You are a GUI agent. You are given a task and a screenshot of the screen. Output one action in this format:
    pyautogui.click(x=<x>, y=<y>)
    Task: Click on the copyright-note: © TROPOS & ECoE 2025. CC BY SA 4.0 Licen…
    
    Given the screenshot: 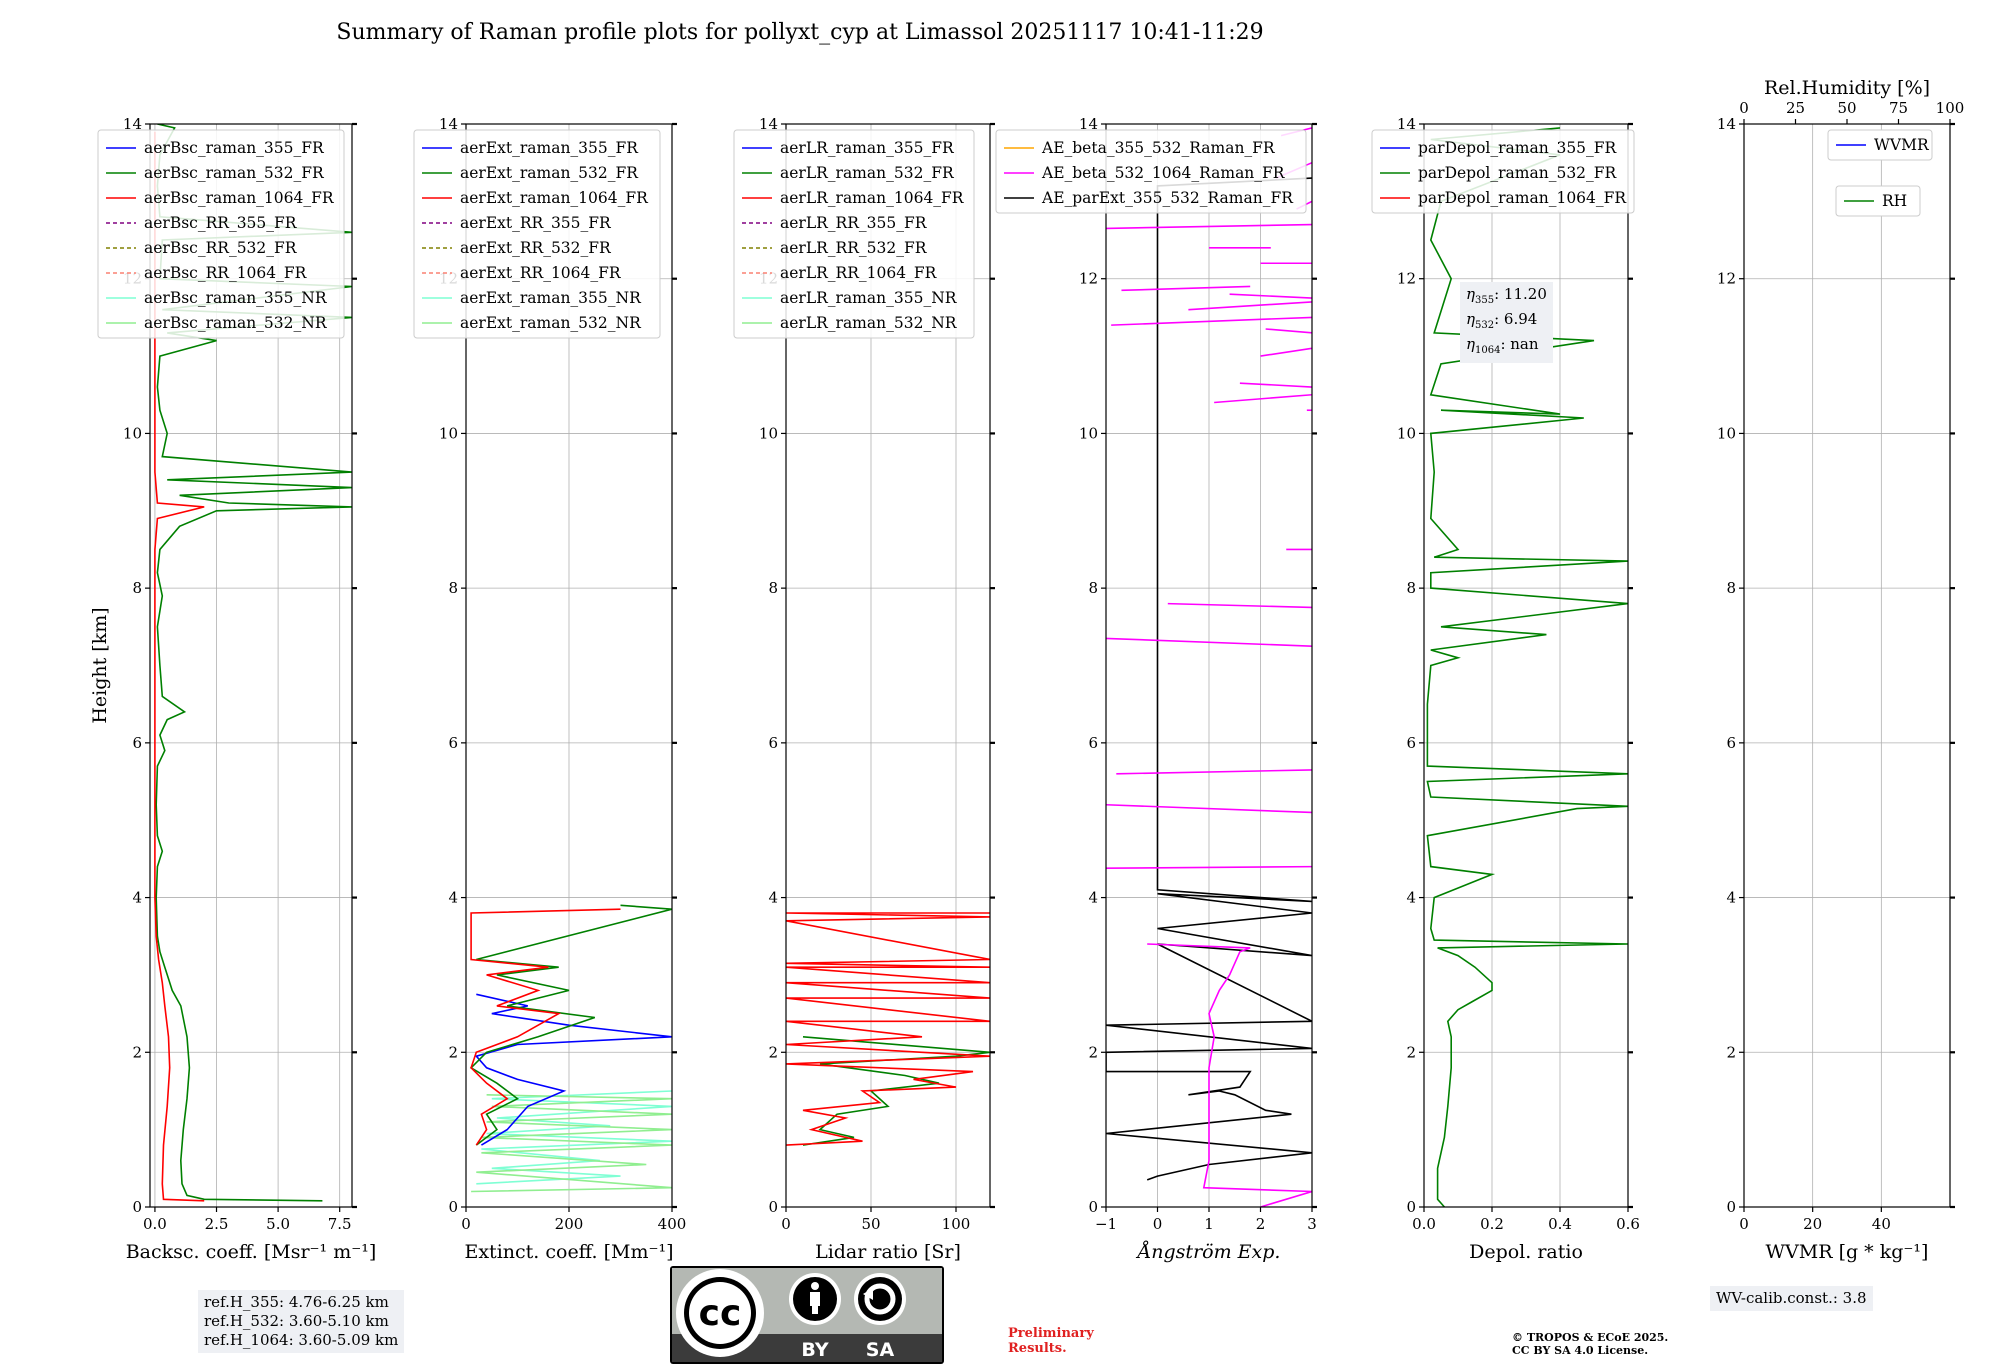 What is the action you would take?
    pyautogui.click(x=1590, y=1344)
    